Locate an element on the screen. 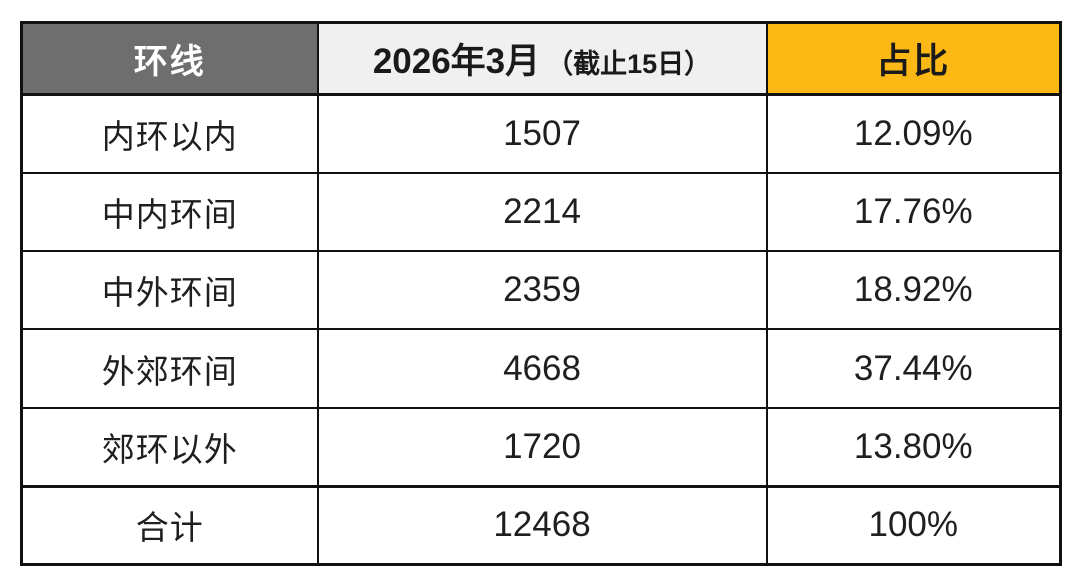  column-header-month: 2026年3月 （截止15日） is located at coordinates (542, 58).